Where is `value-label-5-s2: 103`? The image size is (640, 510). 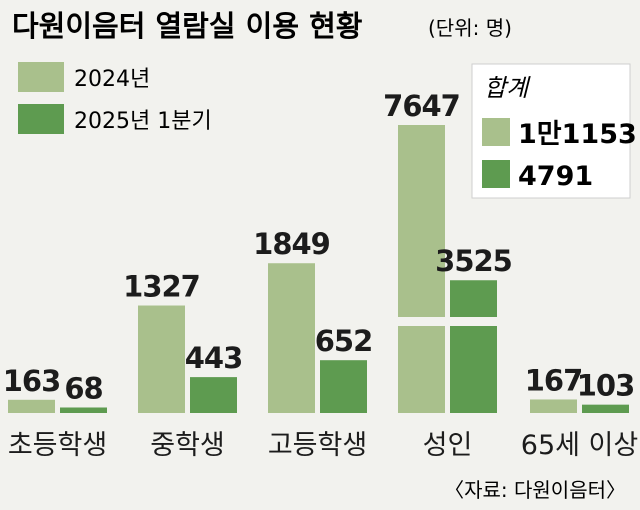 value-label-5-s2: 103 is located at coordinates (606, 386).